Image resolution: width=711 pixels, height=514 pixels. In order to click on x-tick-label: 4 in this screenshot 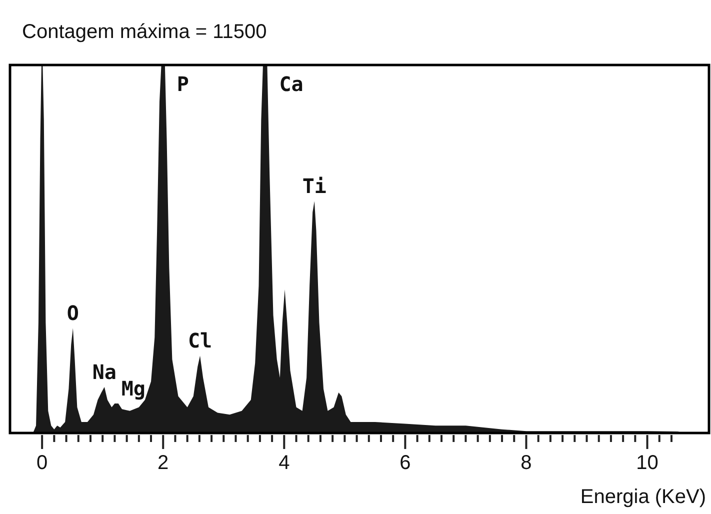, I will do `click(284, 463)`.